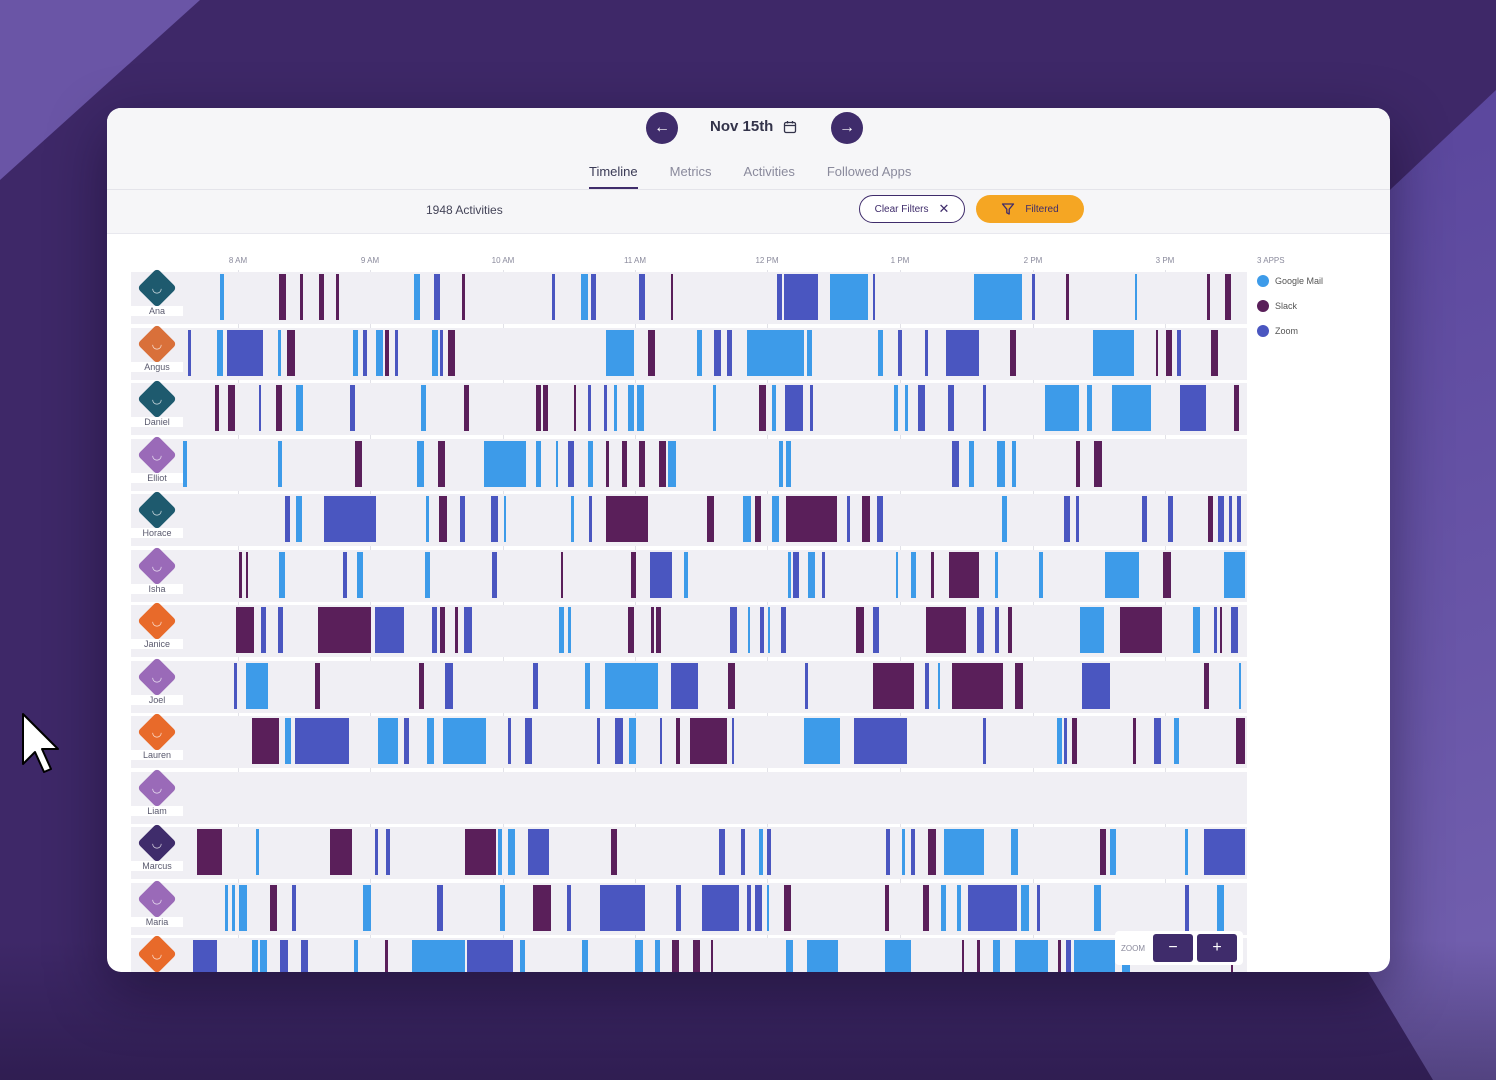  I want to click on user-row: ◡ Janice, so click(689, 629).